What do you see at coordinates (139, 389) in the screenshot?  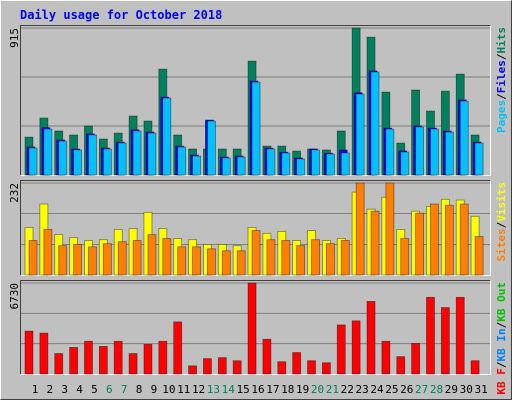 I see `x-tick-label: 8` at bounding box center [139, 389].